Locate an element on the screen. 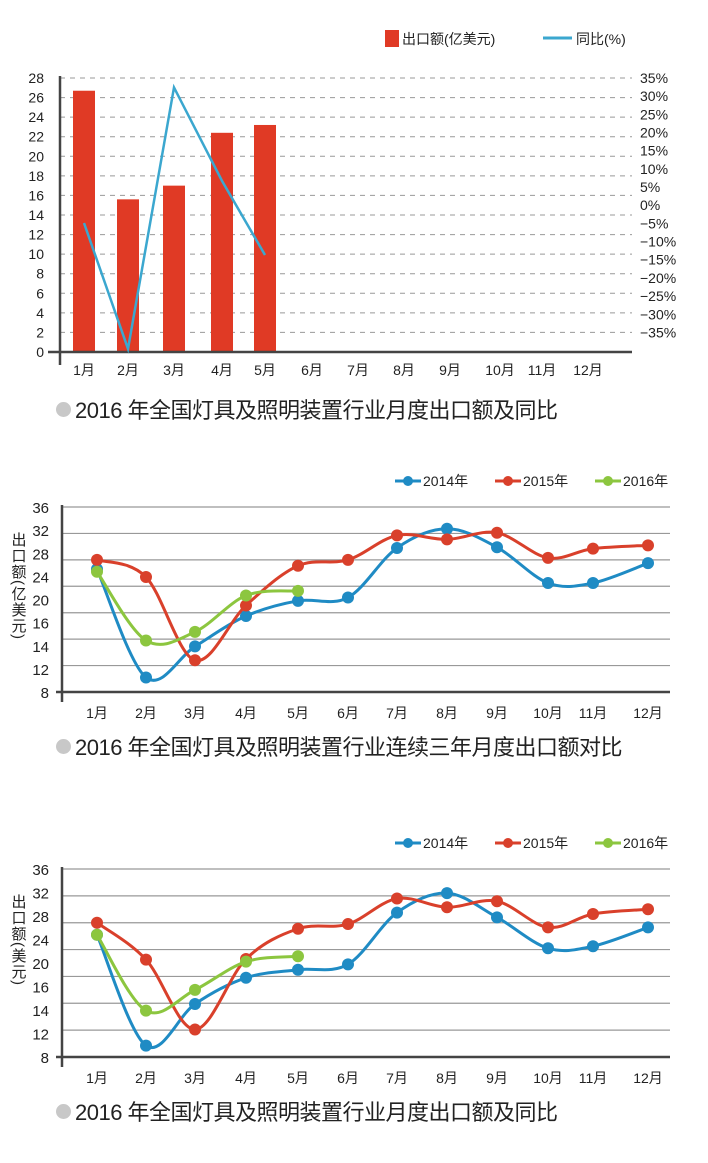 This screenshot has height=1163, width=708. y-tick-label: 4 is located at coordinates (40, 313).